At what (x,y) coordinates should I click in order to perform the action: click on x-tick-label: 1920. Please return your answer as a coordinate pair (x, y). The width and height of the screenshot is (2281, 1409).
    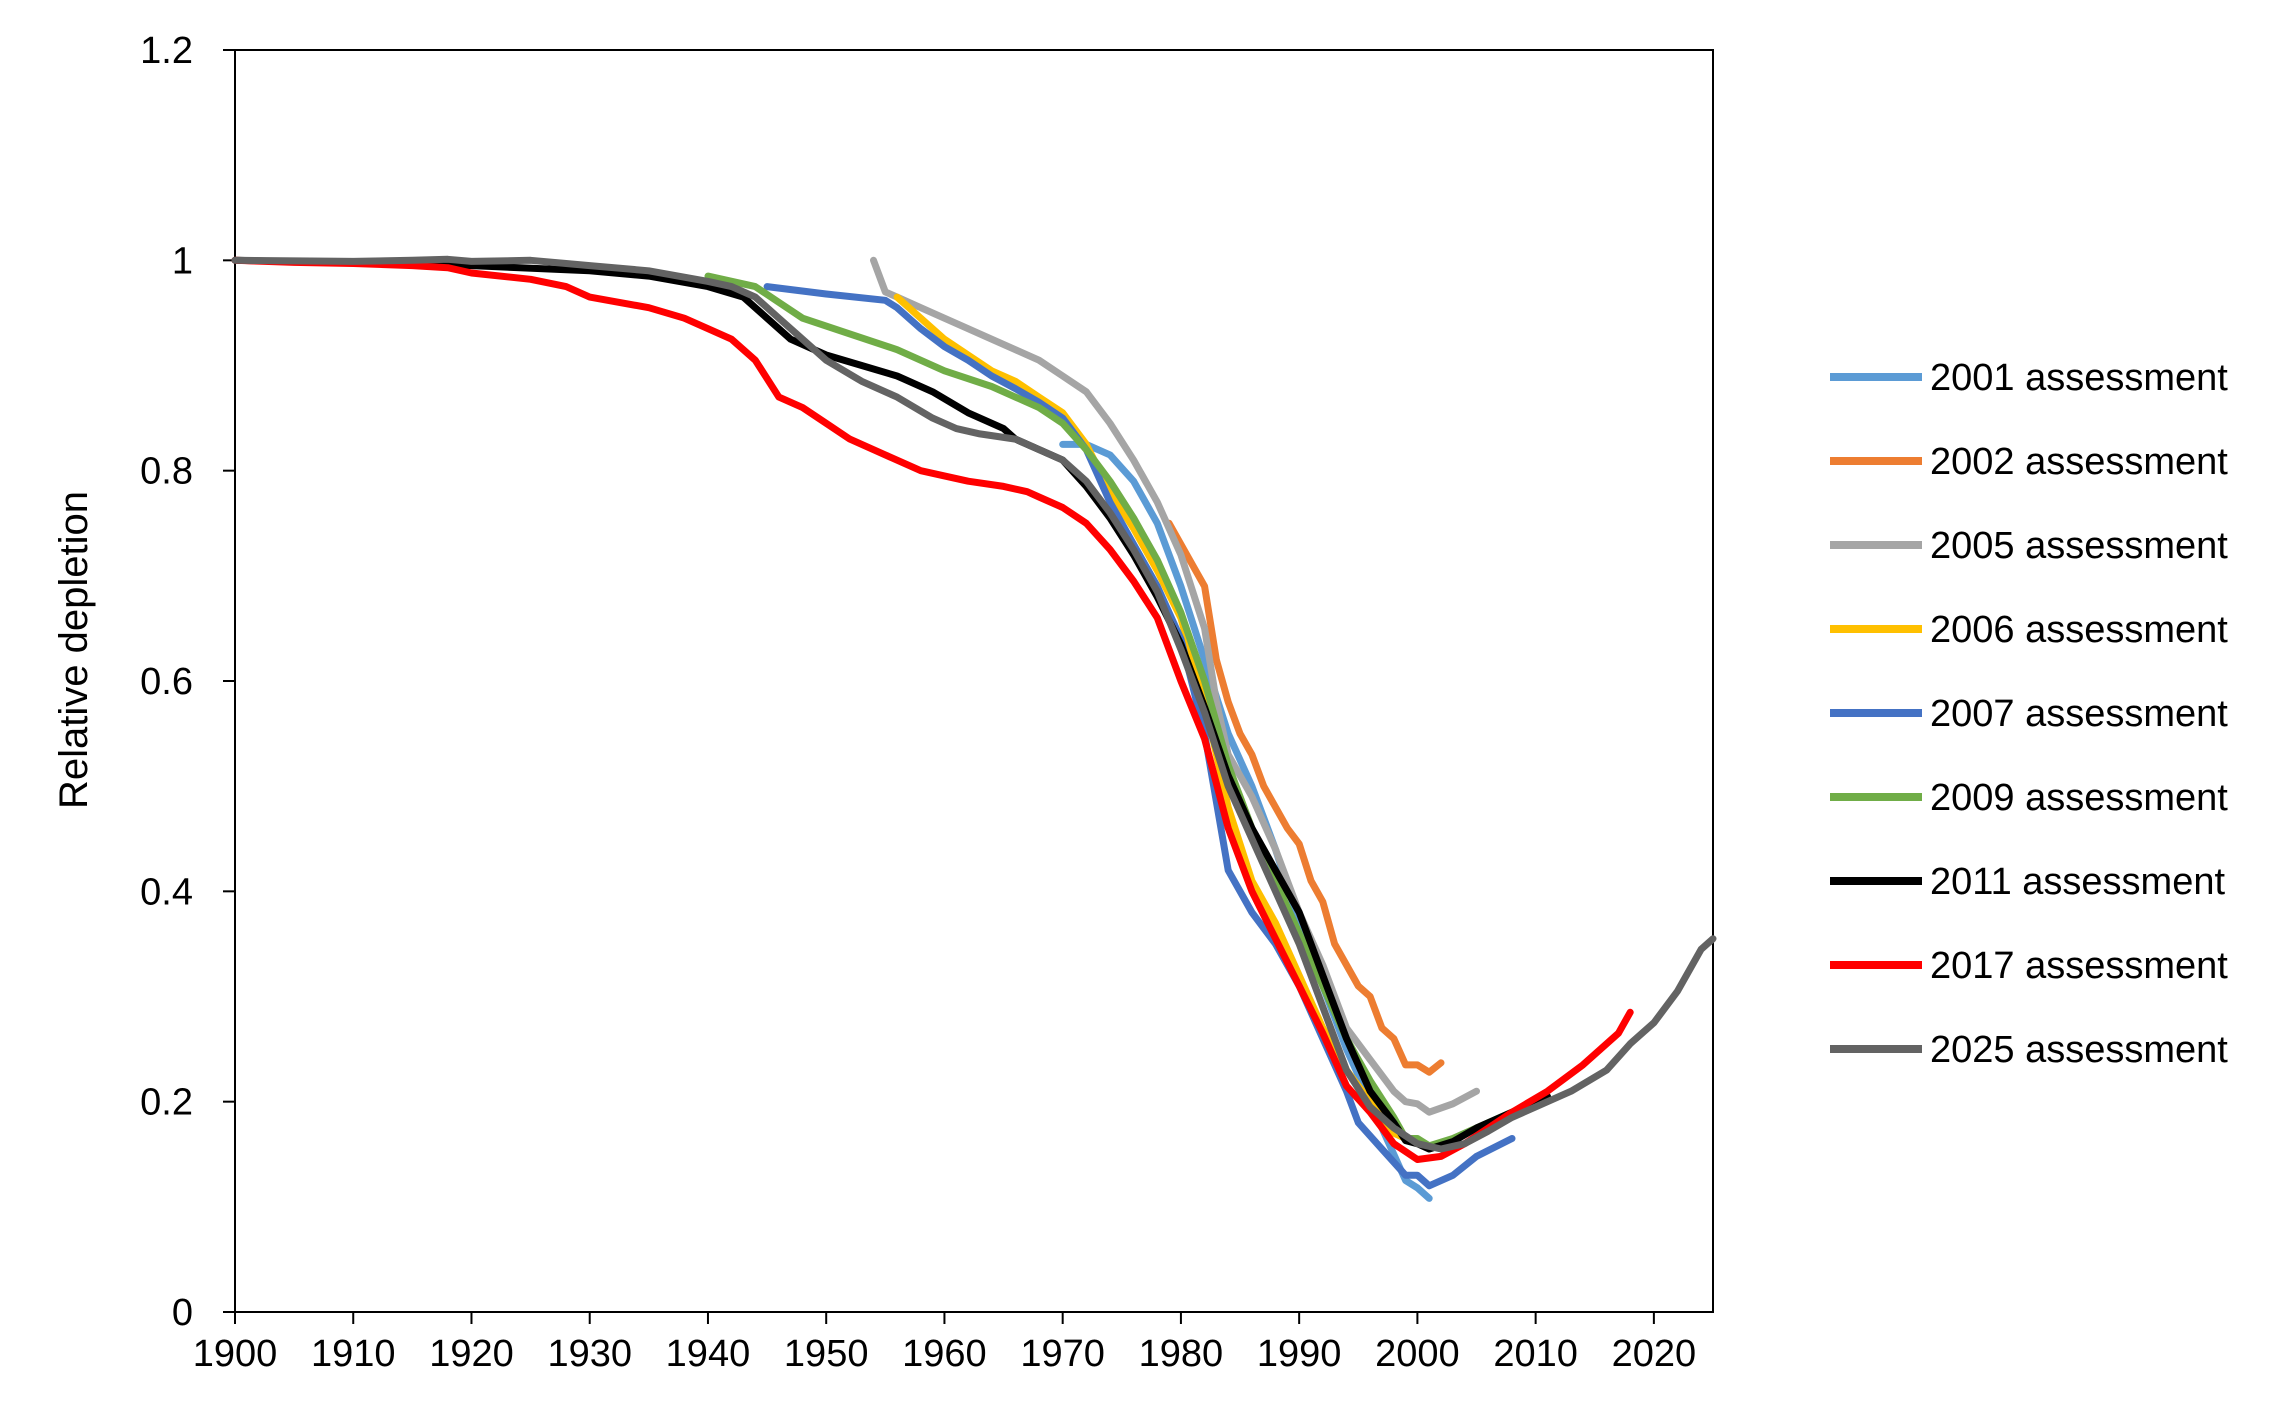
    Looking at the image, I should click on (471, 1354).